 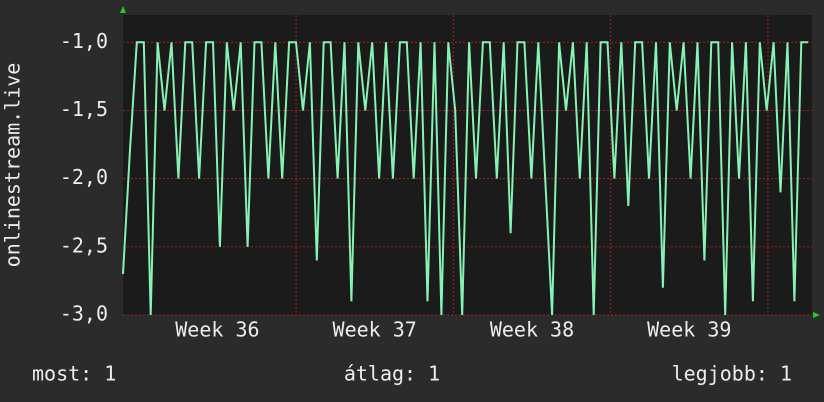 What do you see at coordinates (732, 374) in the screenshot?
I see `legend-stat: legjobb: 1` at bounding box center [732, 374].